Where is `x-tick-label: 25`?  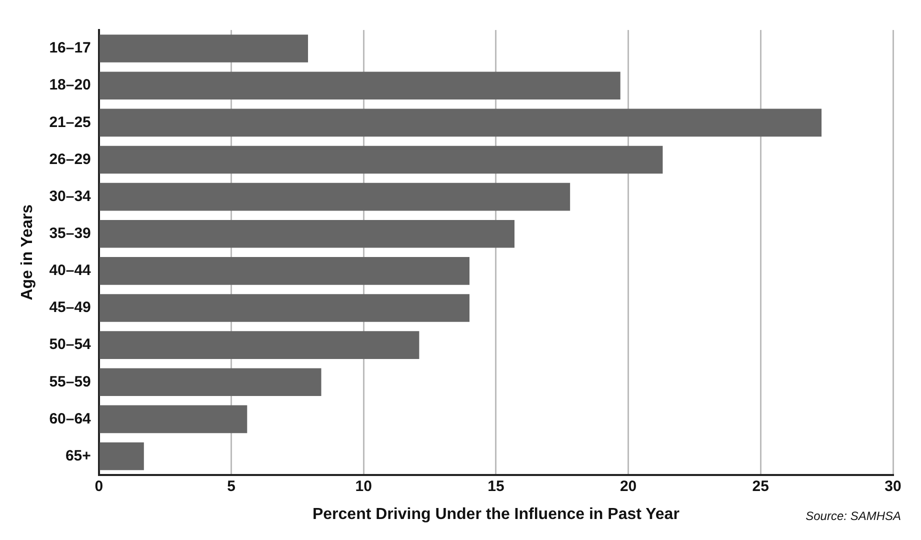 x-tick-label: 25 is located at coordinates (760, 486).